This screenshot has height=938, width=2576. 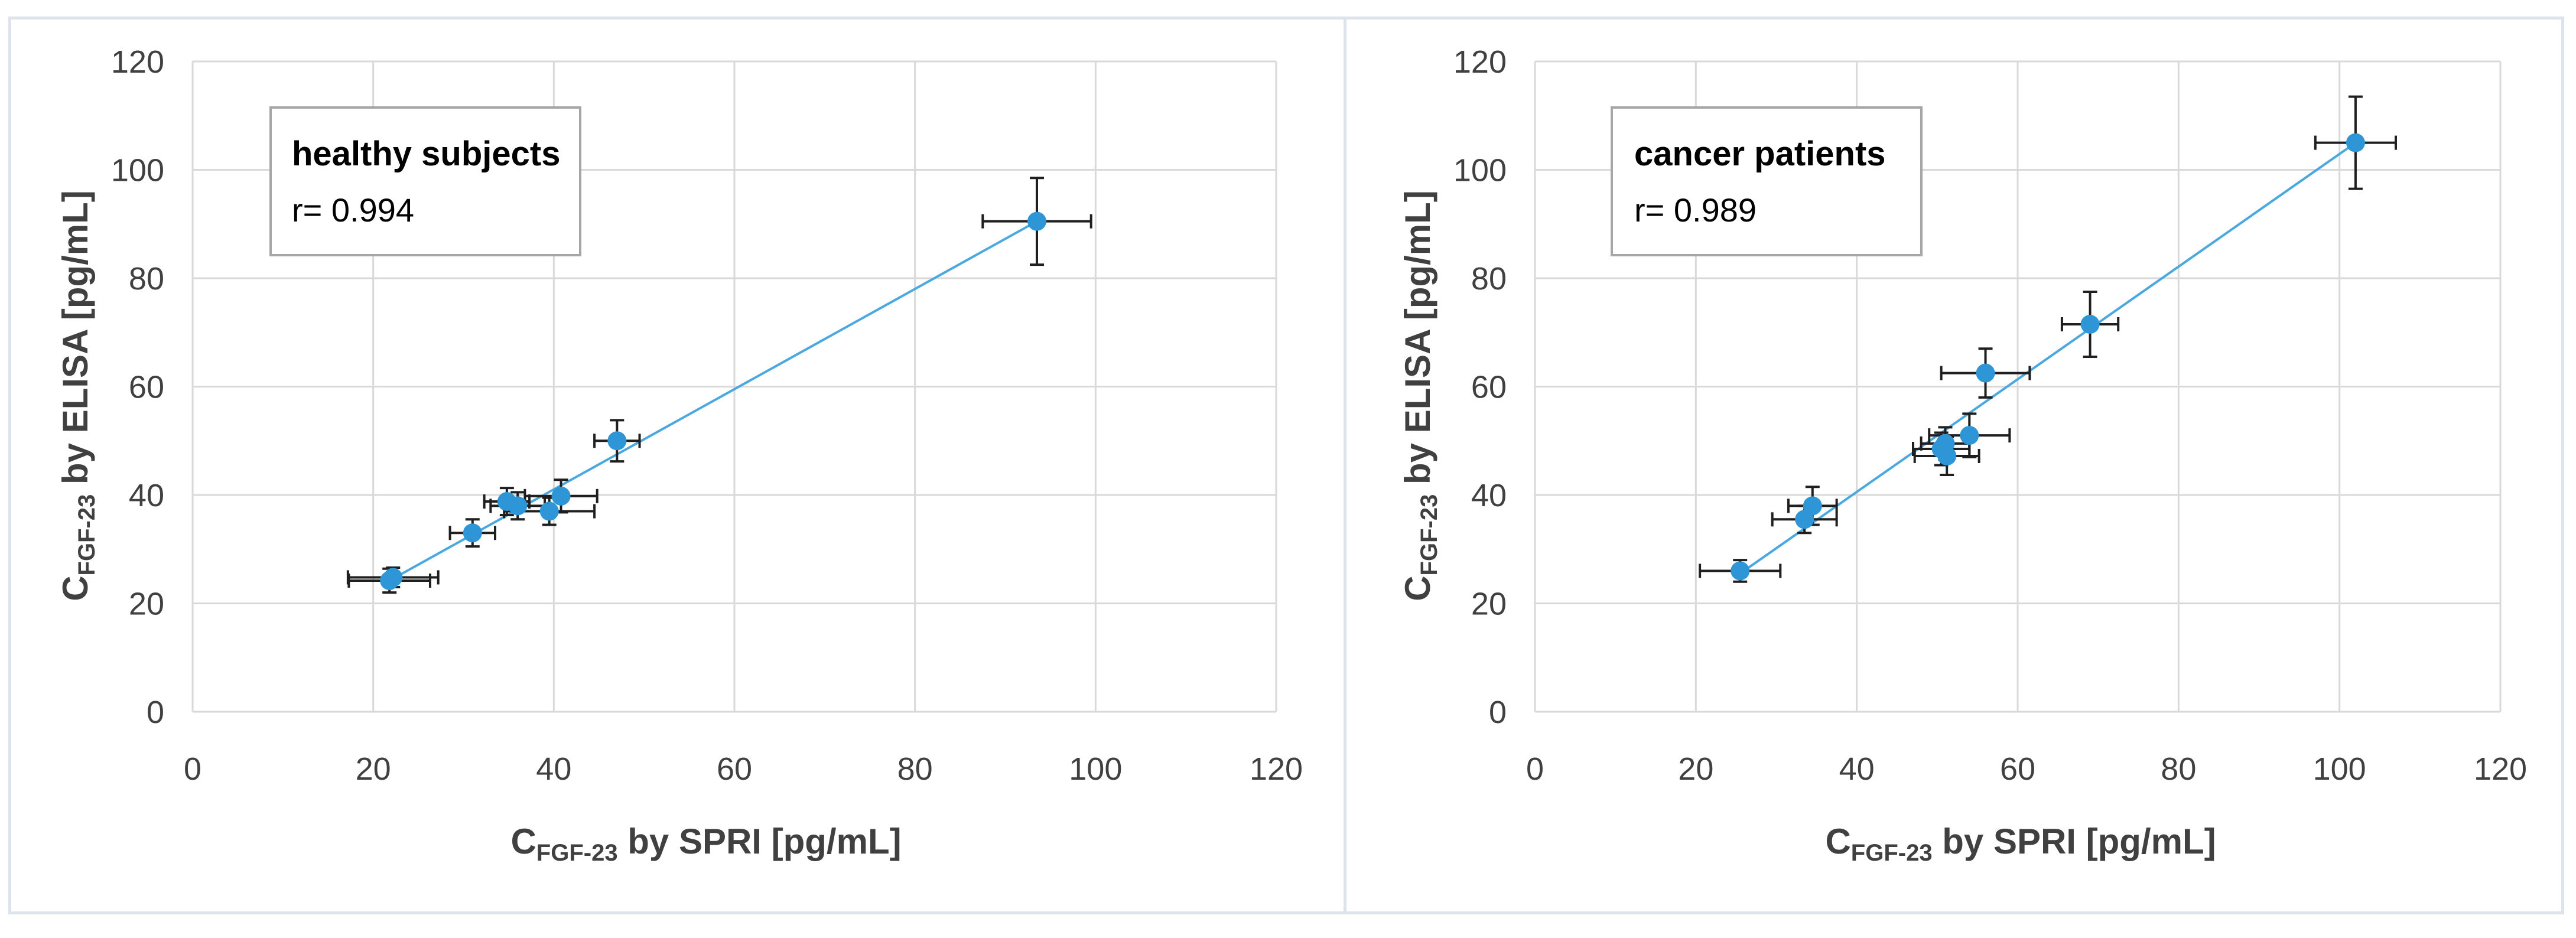 I want to click on legend-correlation: r= 0.989, so click(x=1696, y=210).